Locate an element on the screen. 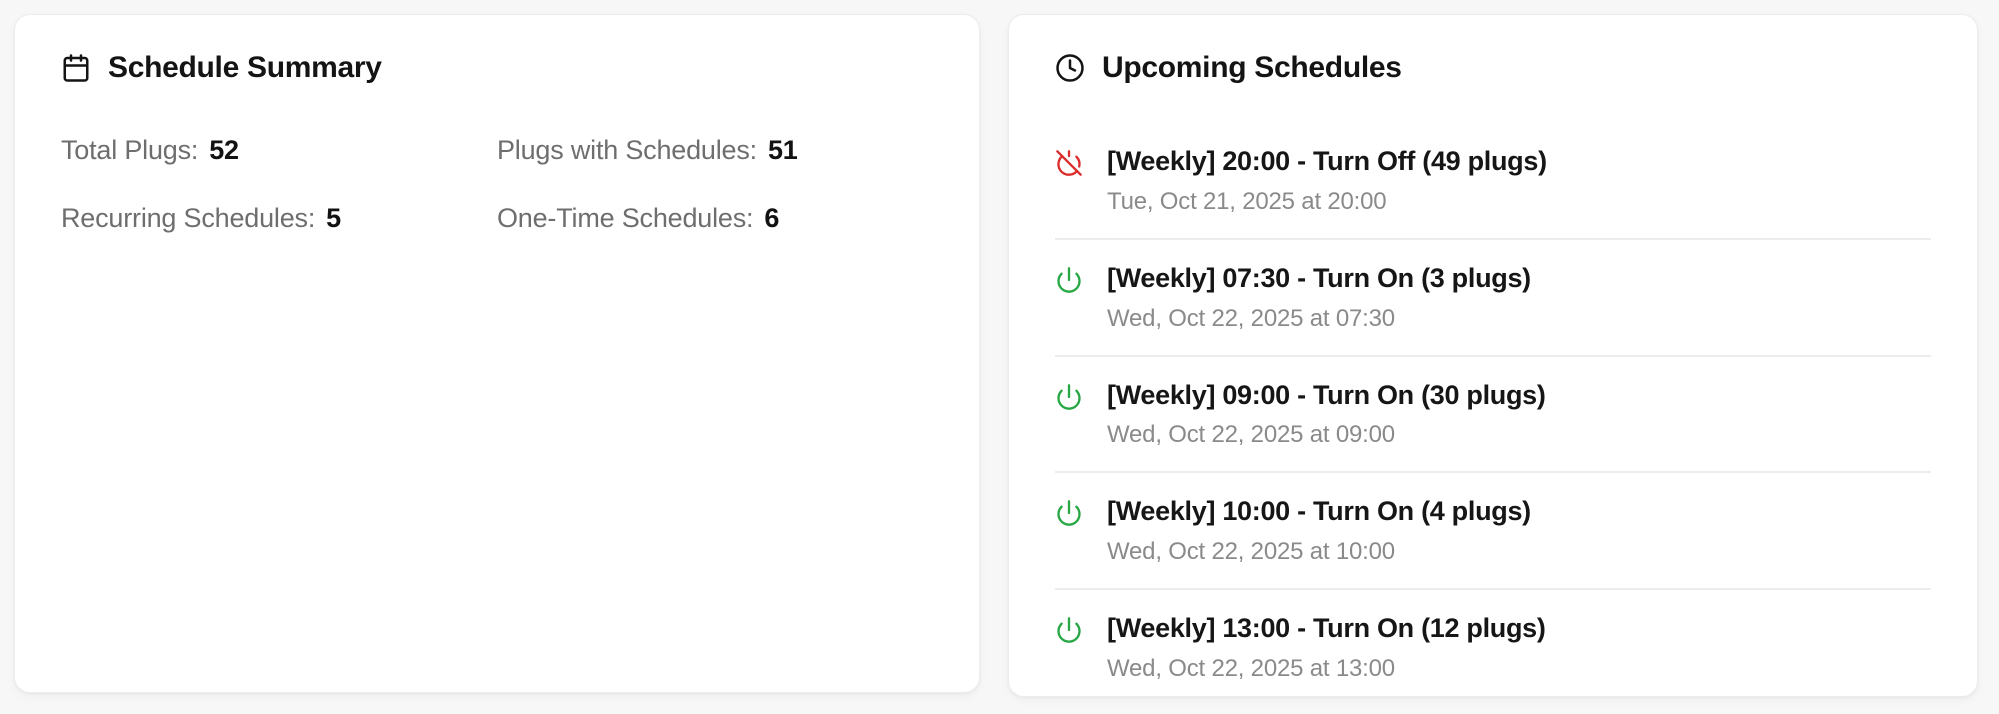 The image size is (1999, 714). schedule-item-datetime: Wed, Oct 22, 2025 at 09:00 is located at coordinates (1251, 435).